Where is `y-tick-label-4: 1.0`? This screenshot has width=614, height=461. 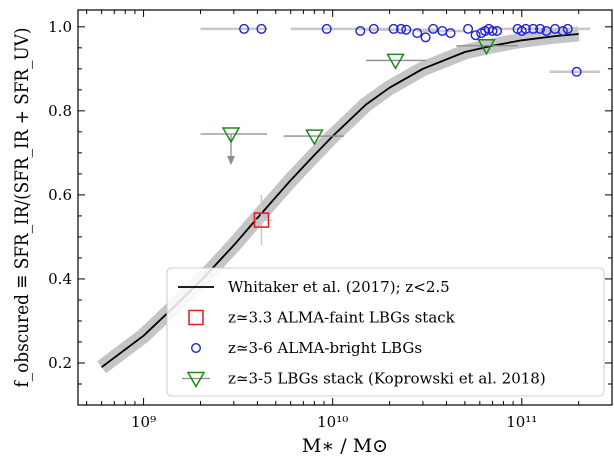
y-tick-label-4: 1.0 is located at coordinates (60, 27).